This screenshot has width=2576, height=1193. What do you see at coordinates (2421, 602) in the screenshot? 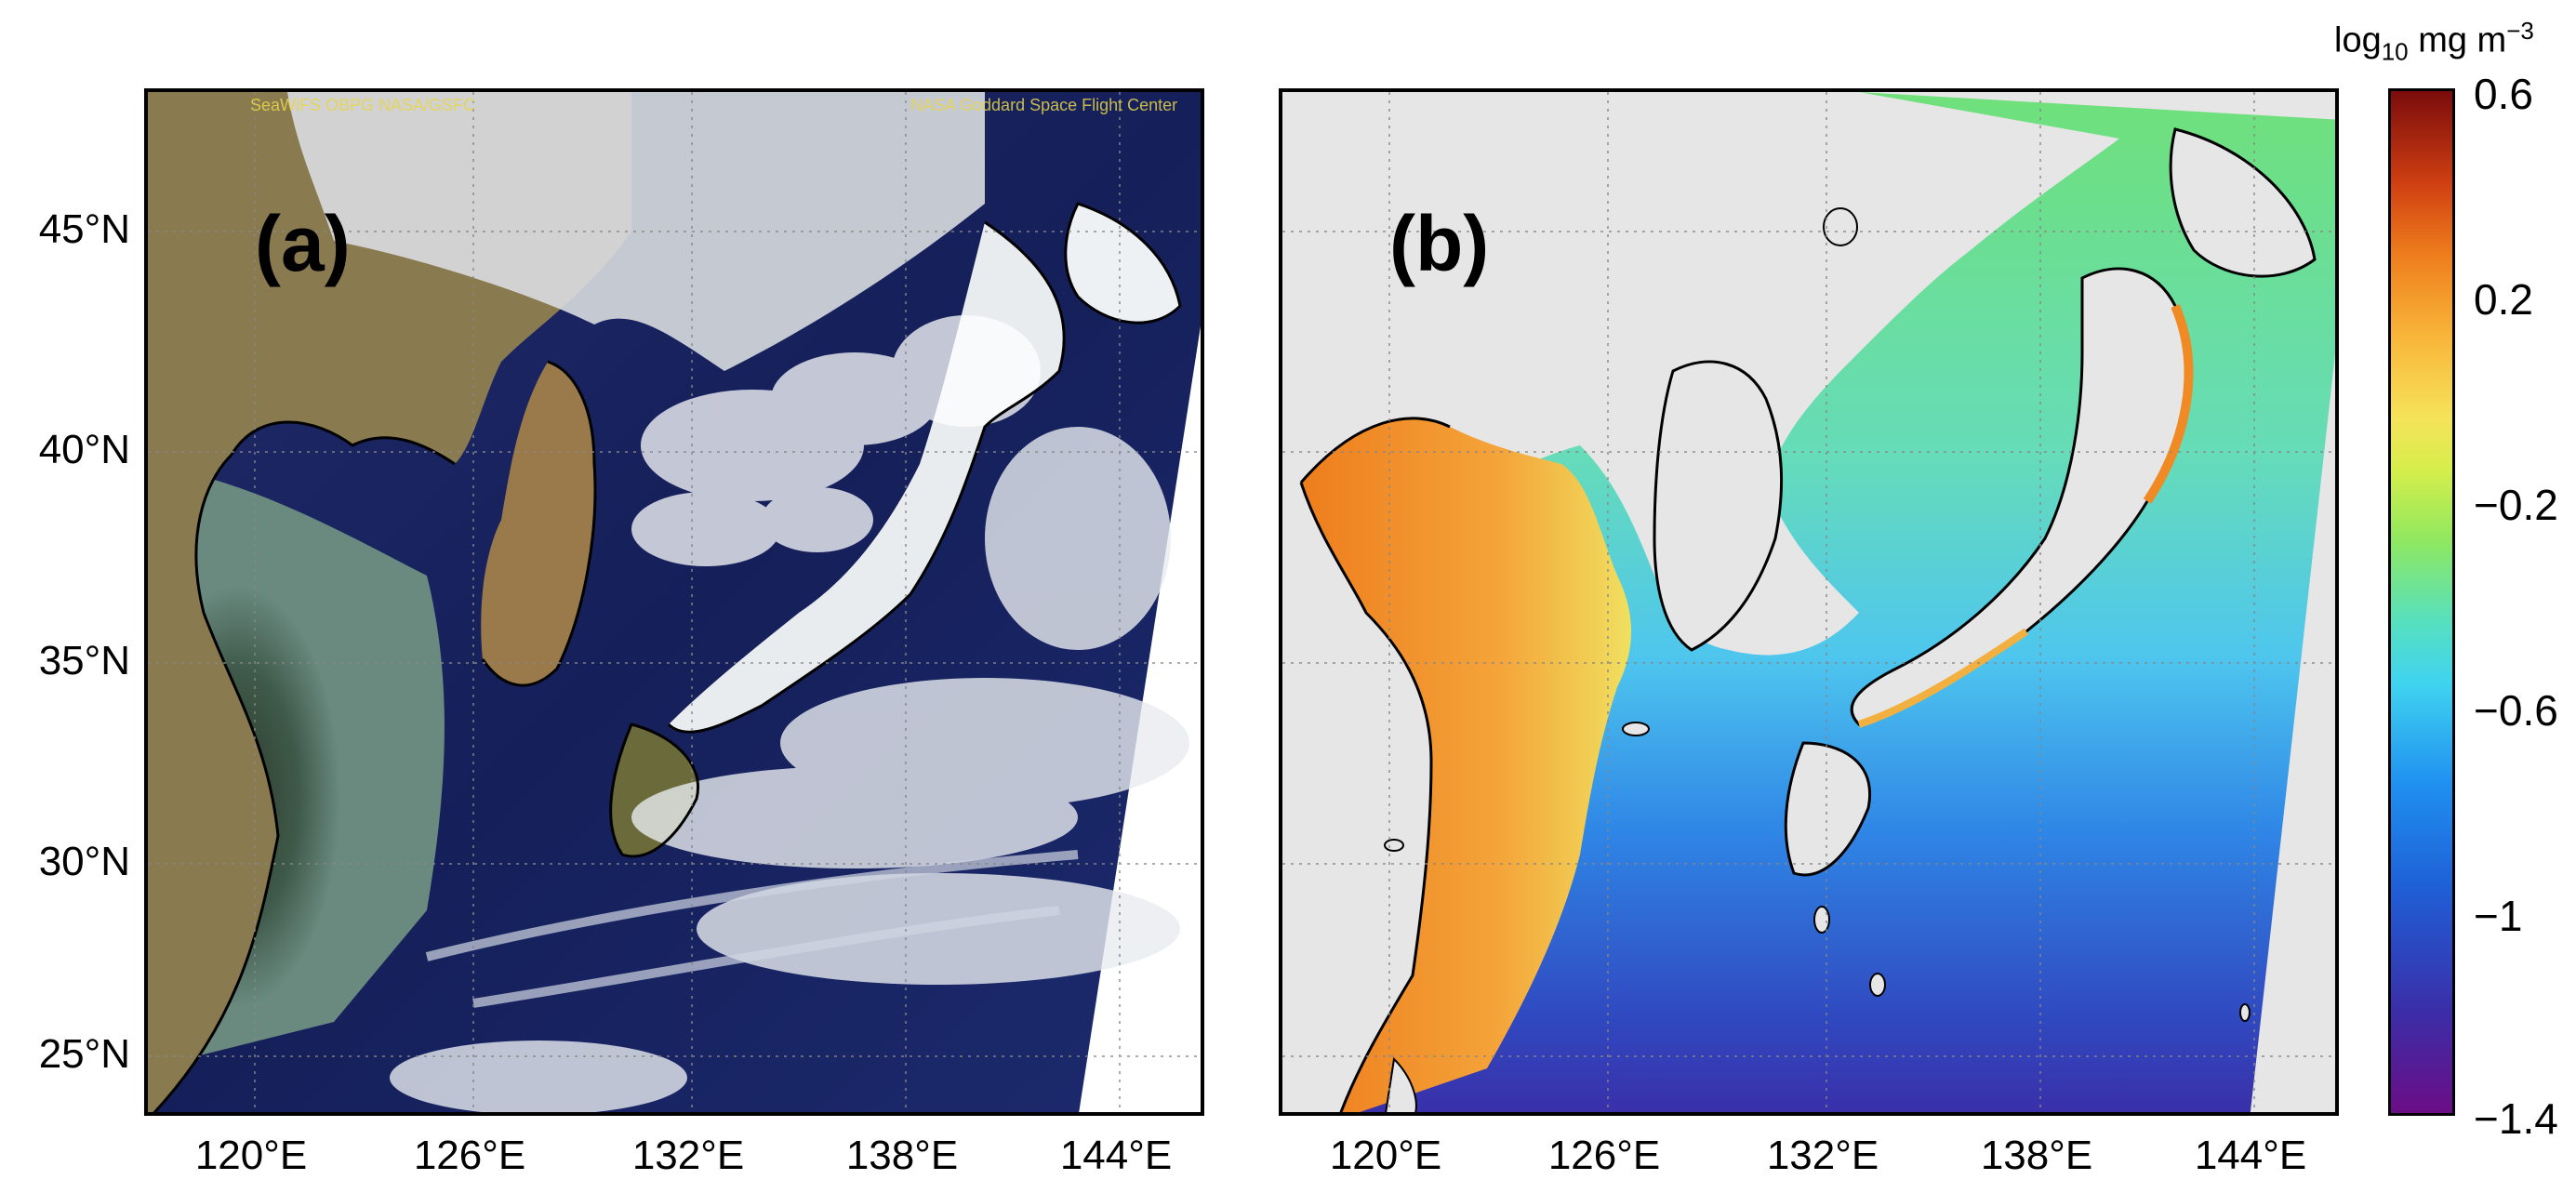
I see `colorbar` at bounding box center [2421, 602].